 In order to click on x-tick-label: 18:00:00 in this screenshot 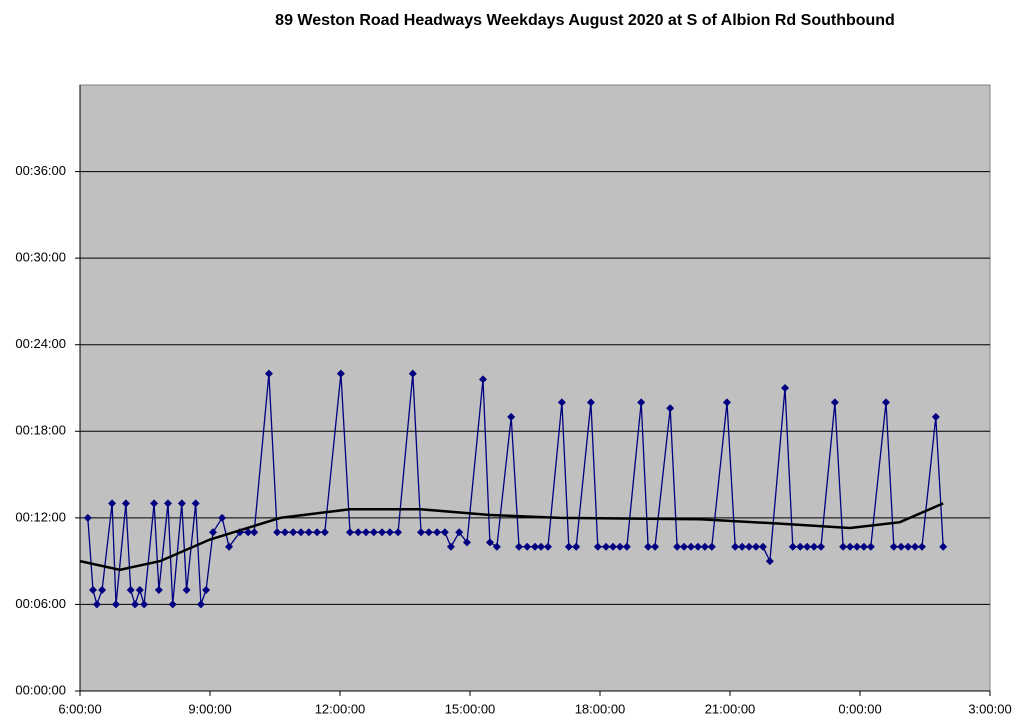, I will do `click(600, 708)`.